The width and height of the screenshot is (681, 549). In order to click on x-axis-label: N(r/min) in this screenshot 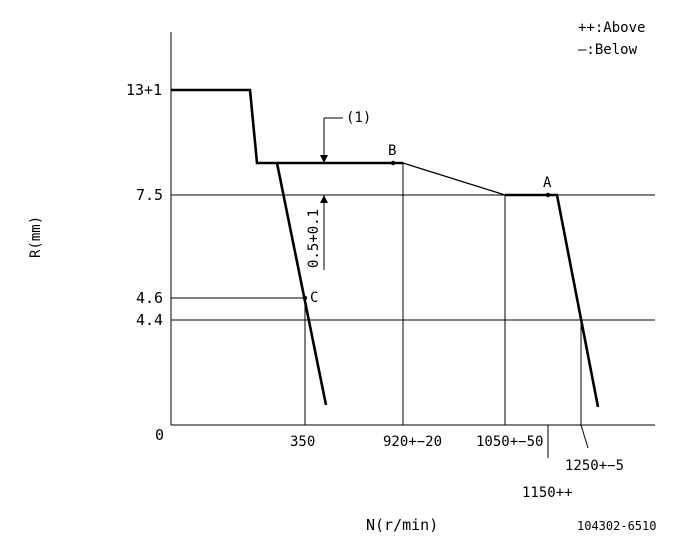, I will do `click(402, 525)`.